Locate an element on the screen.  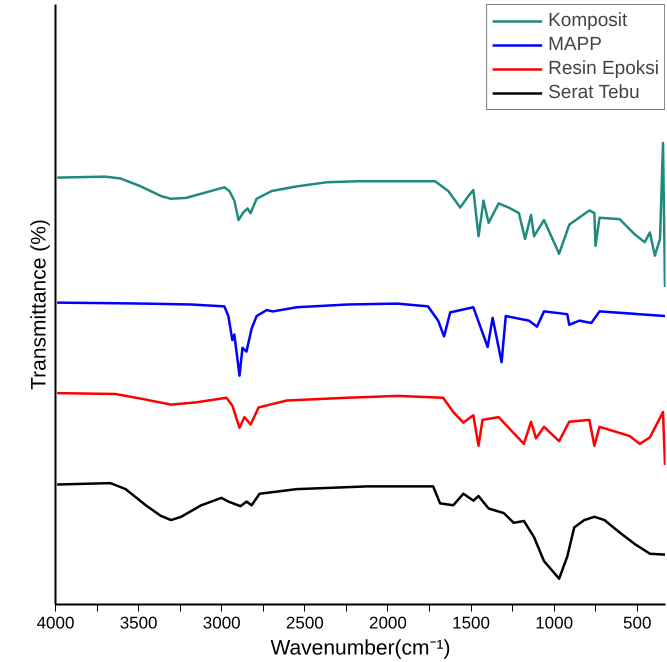
x-tick-label: 2500 is located at coordinates (305, 623).